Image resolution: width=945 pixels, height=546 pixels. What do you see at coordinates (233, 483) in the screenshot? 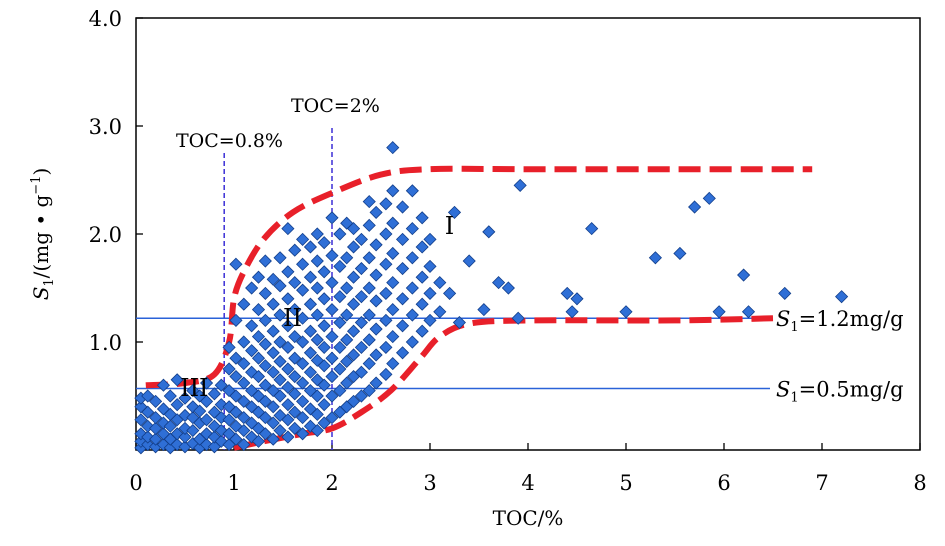
I see `x-tick-label: 1` at bounding box center [233, 483].